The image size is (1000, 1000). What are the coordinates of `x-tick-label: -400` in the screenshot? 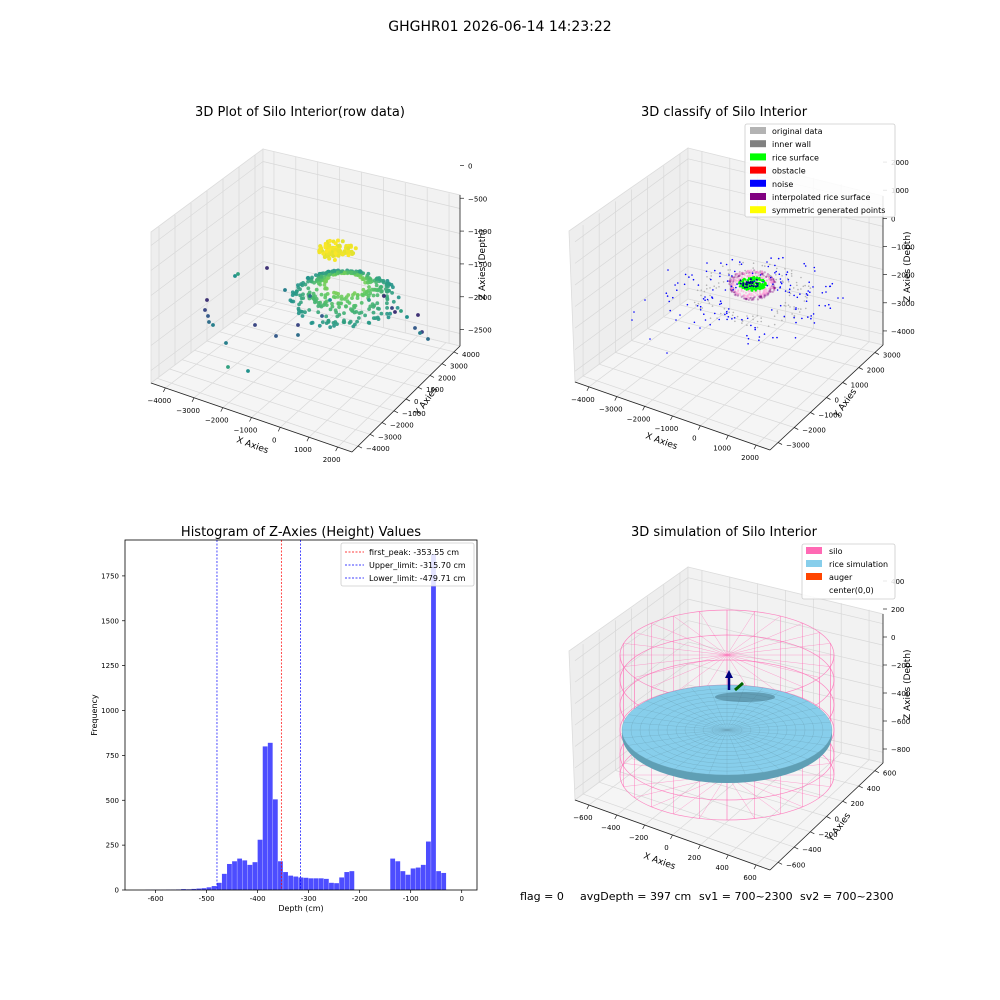 It's located at (258, 899).